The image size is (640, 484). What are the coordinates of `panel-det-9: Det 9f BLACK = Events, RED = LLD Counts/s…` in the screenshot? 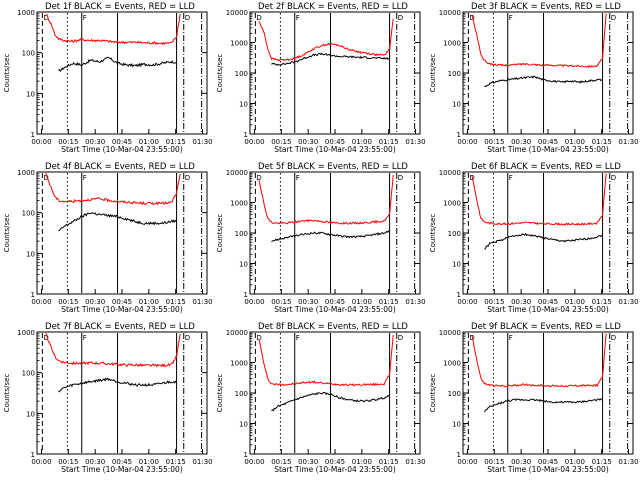 It's located at (534, 398).